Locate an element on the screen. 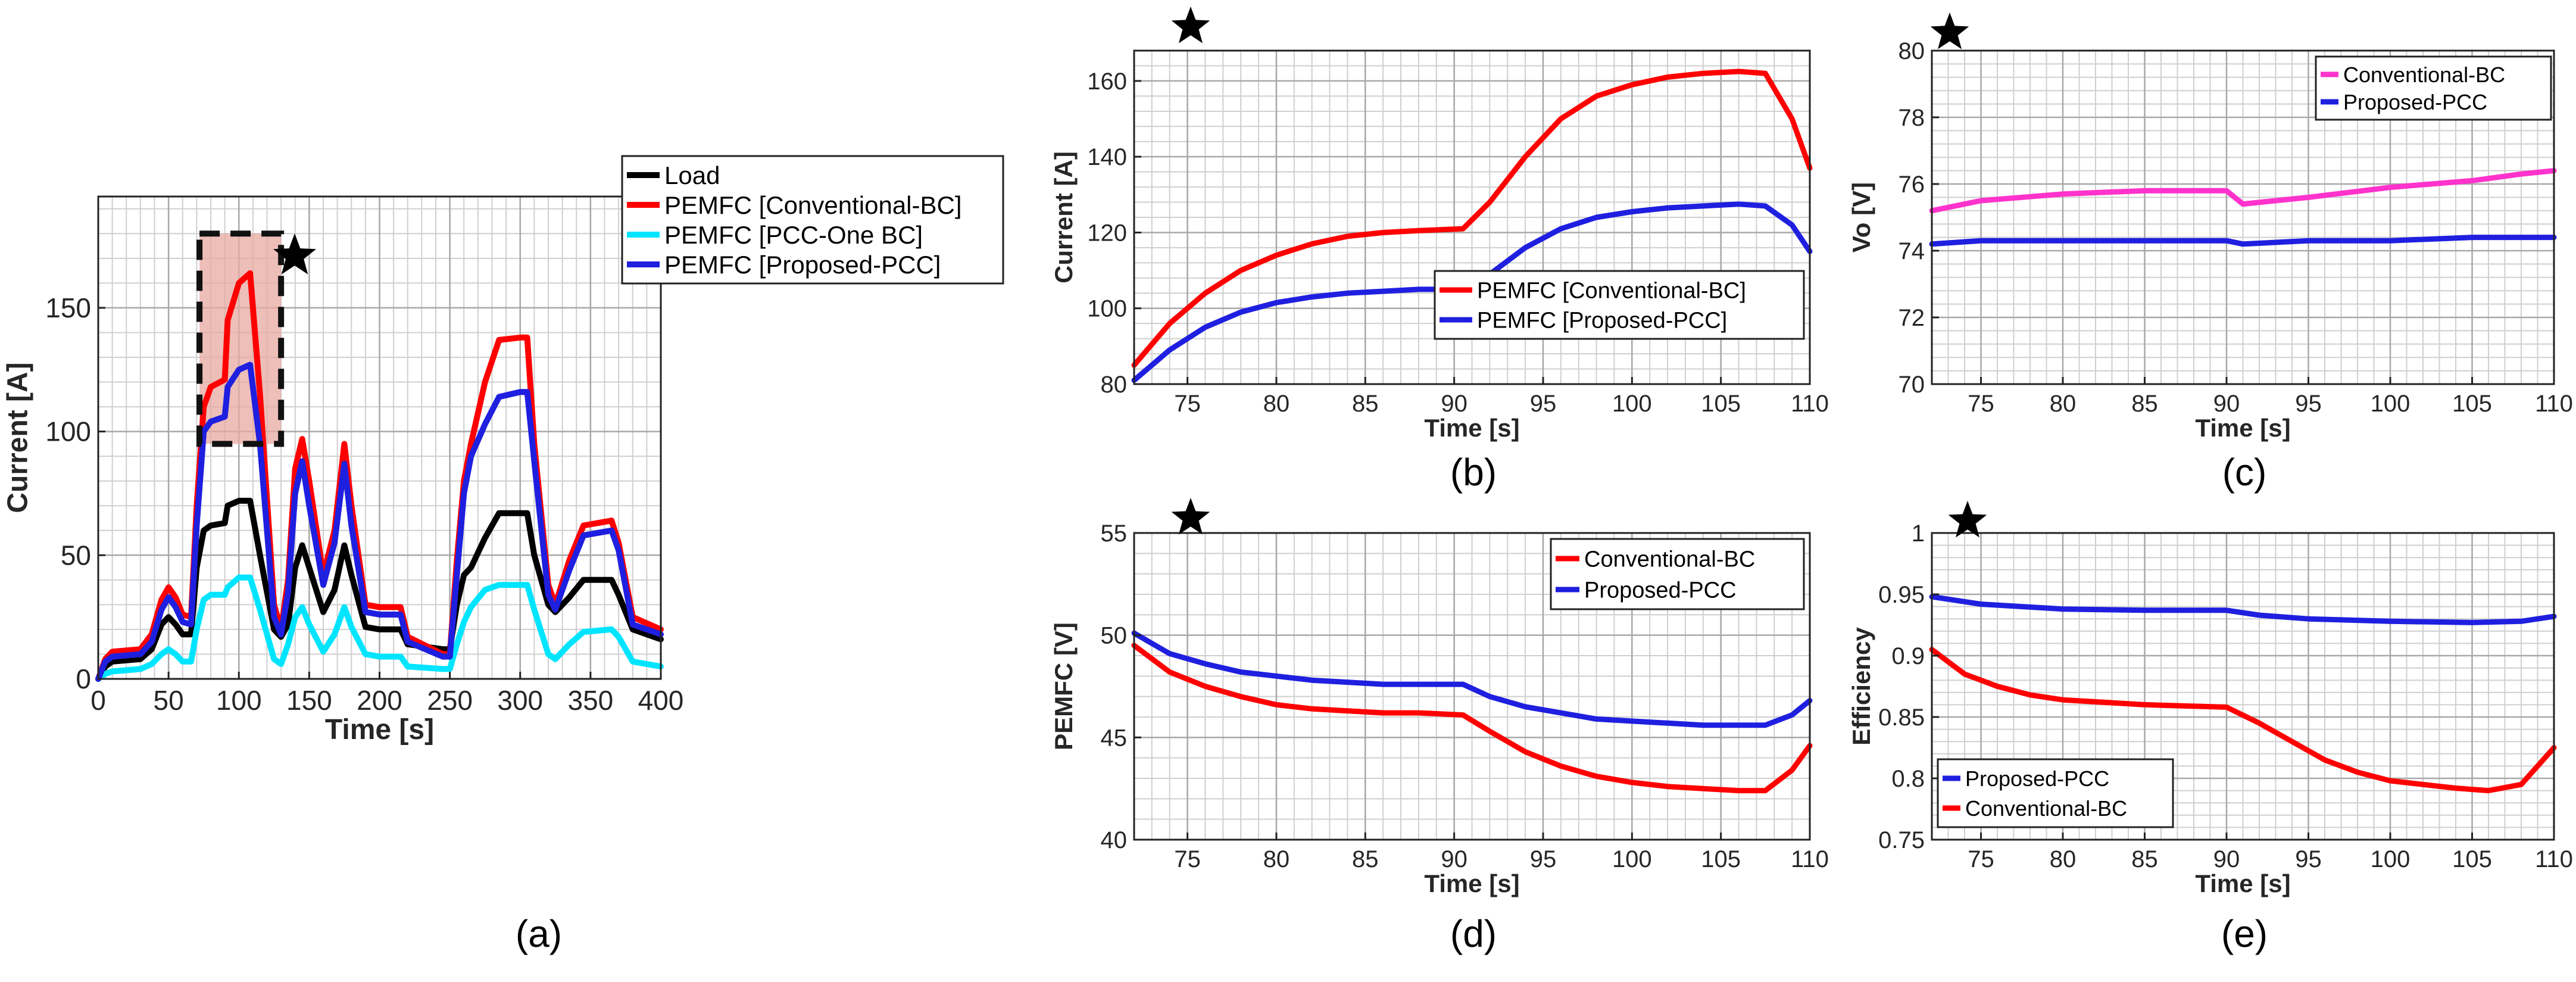 Image resolution: width=2576 pixels, height=982 pixels. dashed-highlight-box is located at coordinates (240, 338).